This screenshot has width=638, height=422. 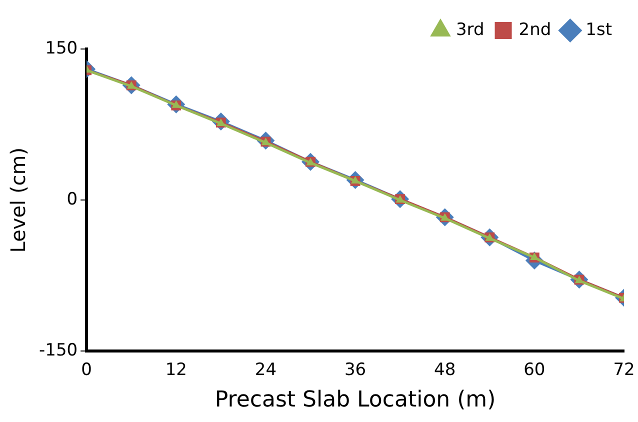 What do you see at coordinates (58, 350) in the screenshot?
I see `y-tick-label: -150` at bounding box center [58, 350].